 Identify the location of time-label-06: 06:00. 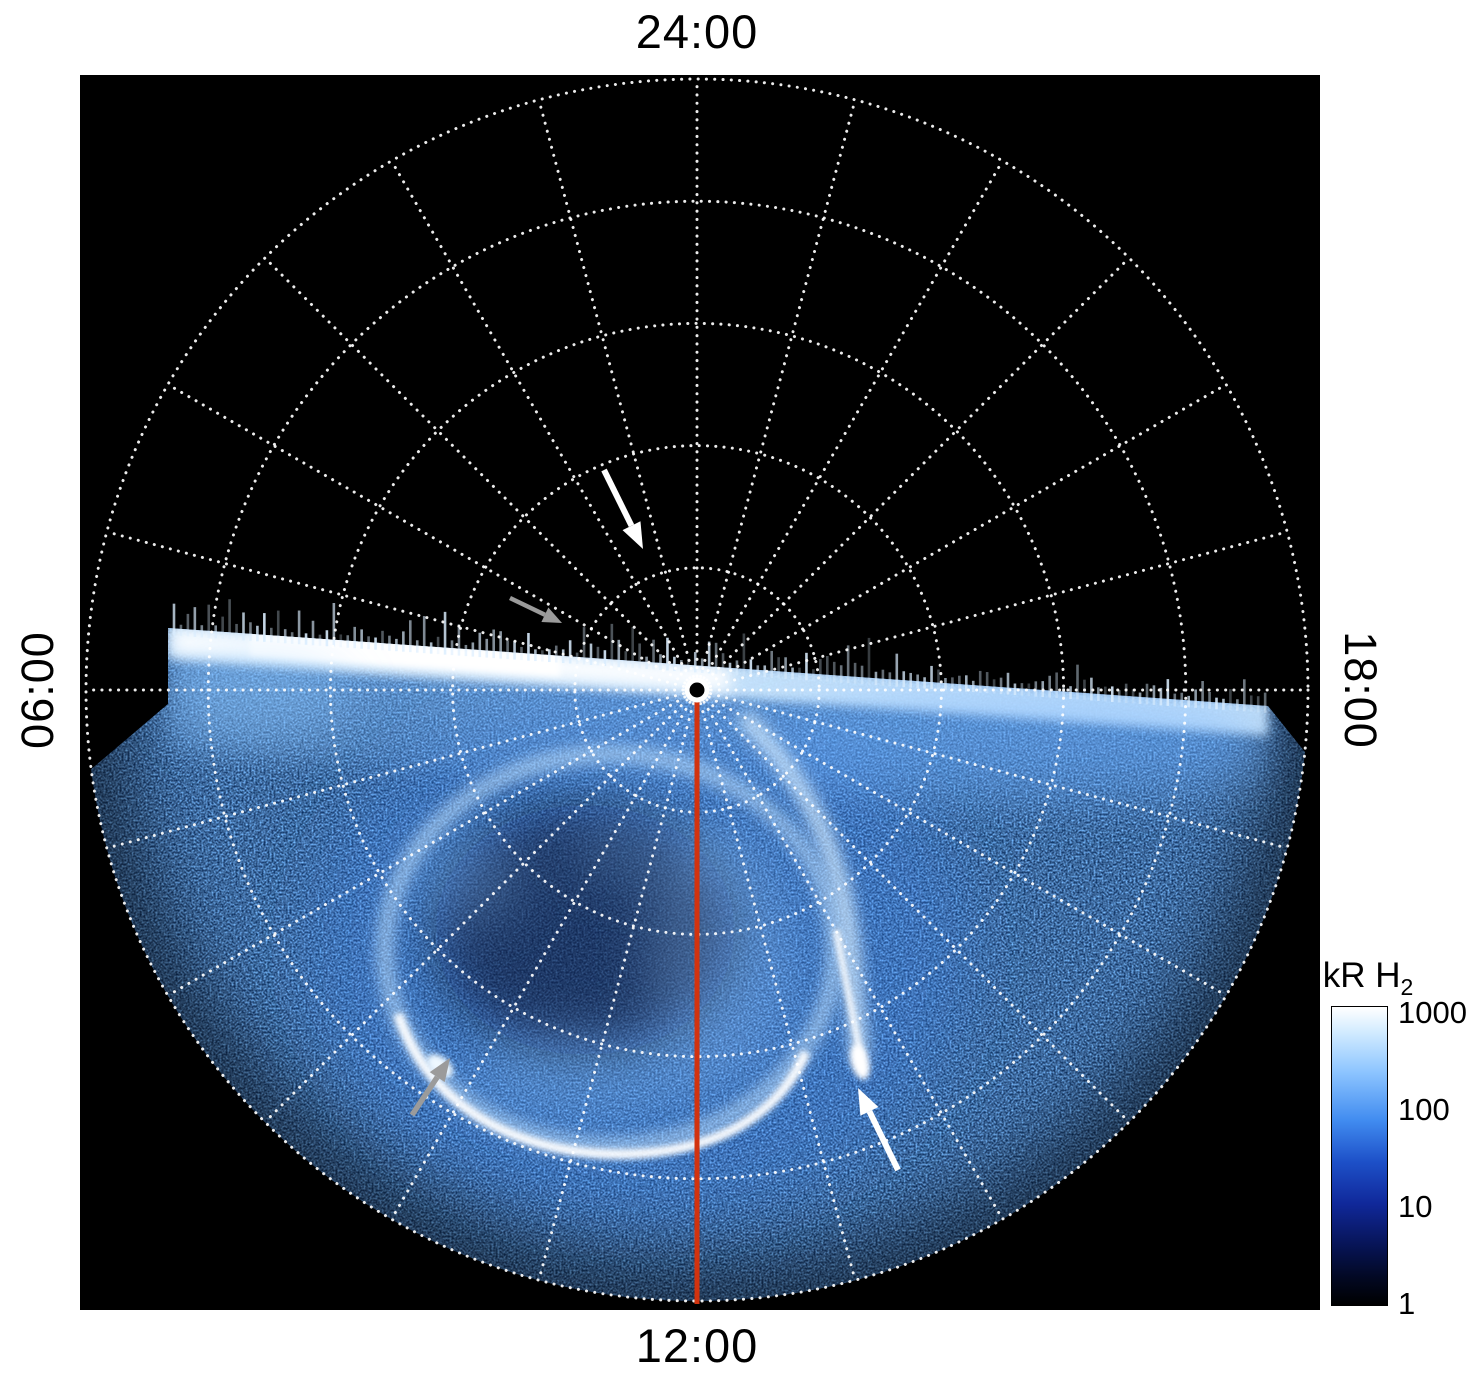
(37, 690).